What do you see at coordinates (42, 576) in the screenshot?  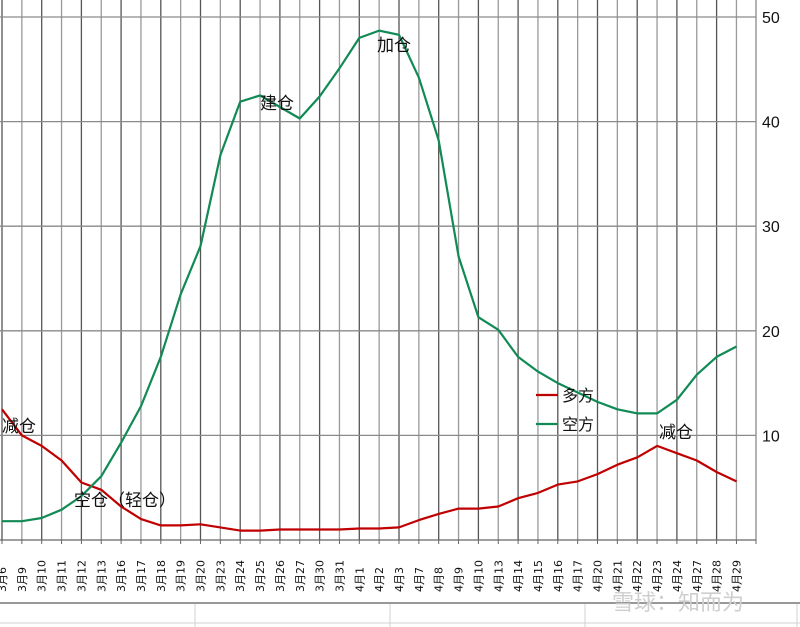 I see `x-tick-label: 3月10` at bounding box center [42, 576].